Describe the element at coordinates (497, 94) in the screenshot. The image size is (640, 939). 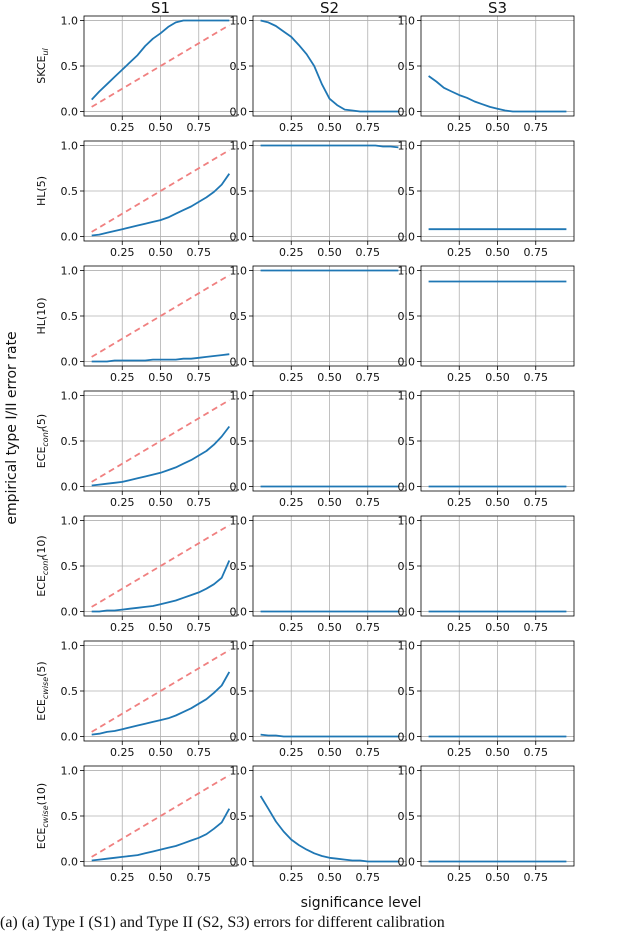
I see `series-line-r0-c2` at that location.